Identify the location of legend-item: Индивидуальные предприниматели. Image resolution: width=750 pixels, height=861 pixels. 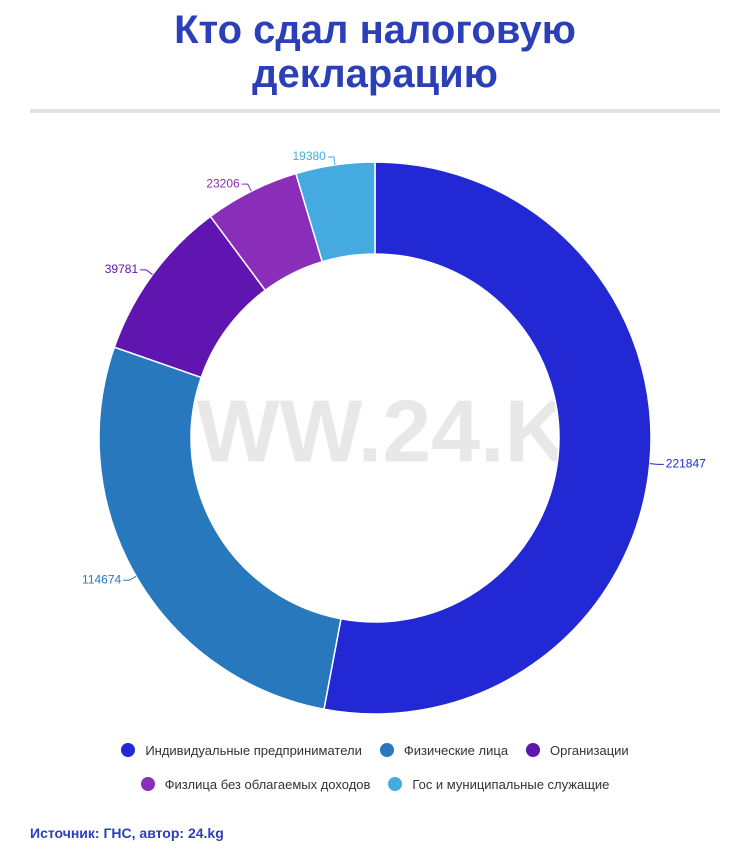
(241, 750).